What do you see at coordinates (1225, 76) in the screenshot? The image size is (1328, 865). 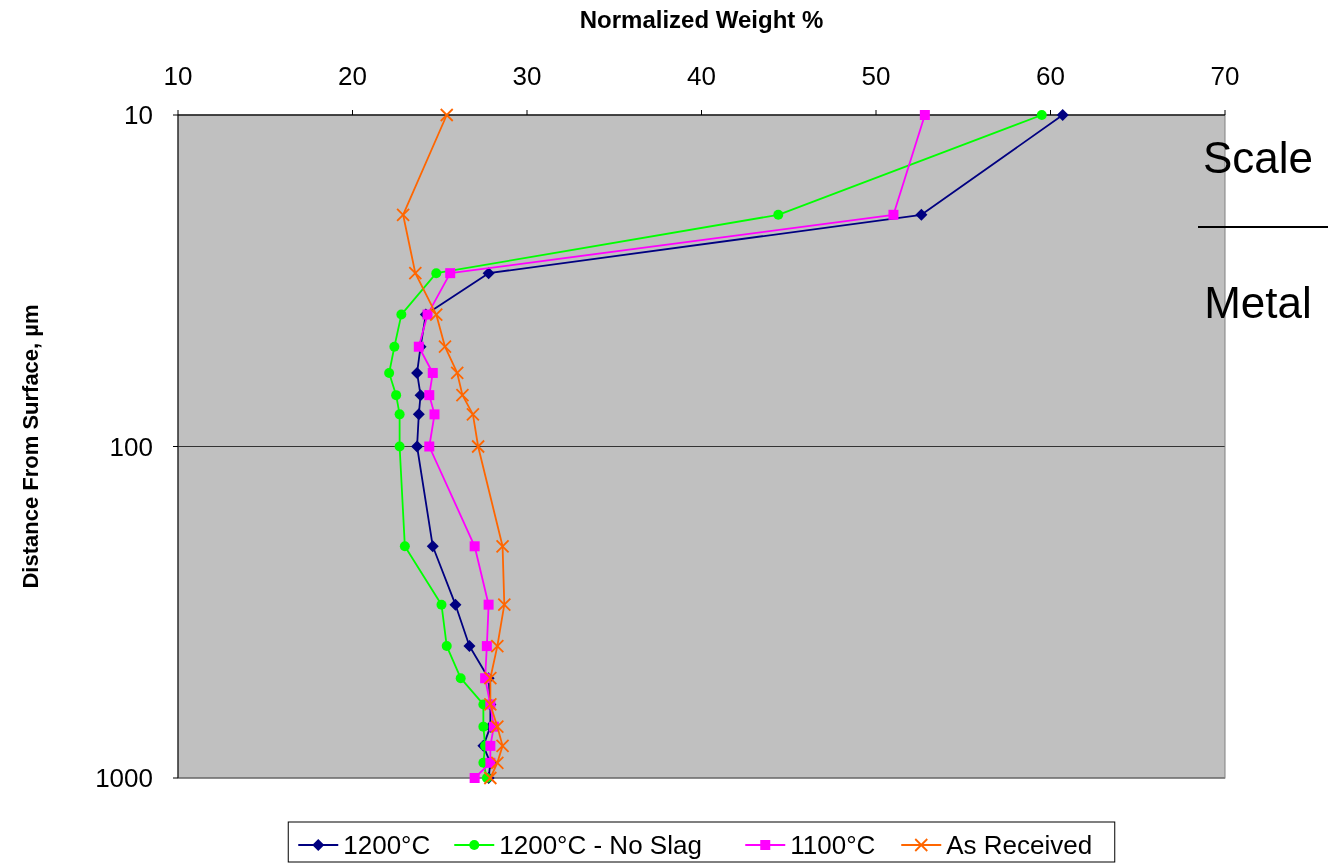 I see `x-tick-label: 70` at bounding box center [1225, 76].